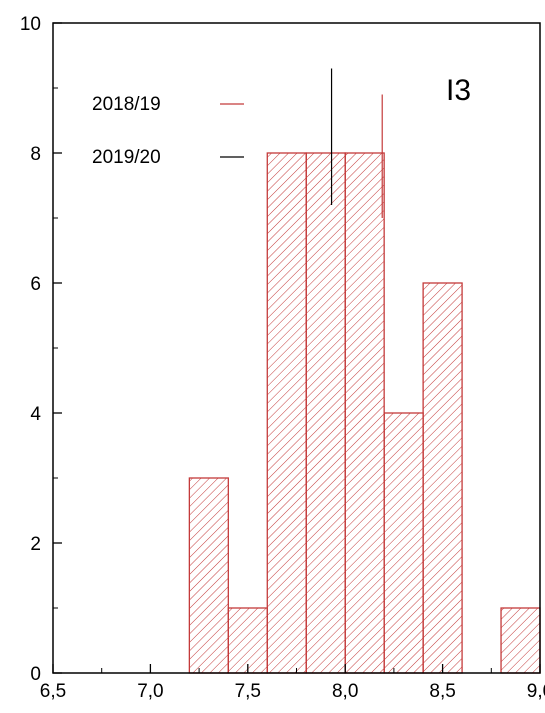 The width and height of the screenshot is (545, 713). Describe the element at coordinates (35, 414) in the screenshot. I see `y-tick-label: 4` at that location.